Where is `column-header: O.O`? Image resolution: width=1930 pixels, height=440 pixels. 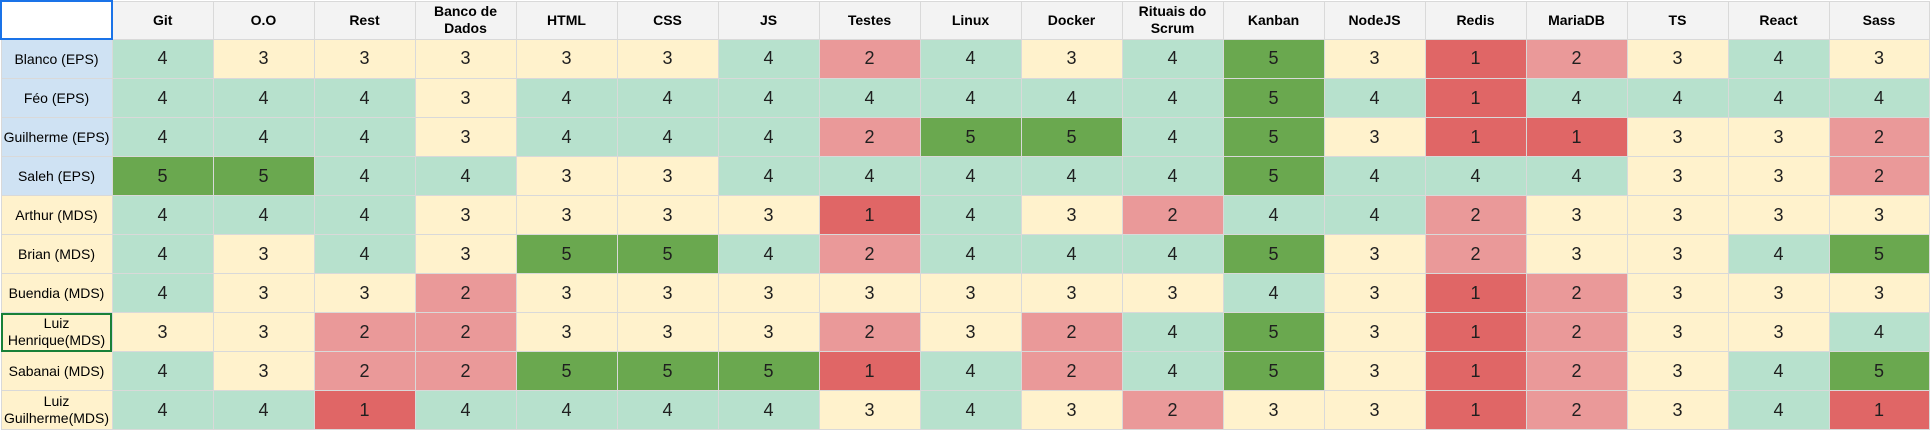 column-header: O.O is located at coordinates (263, 20).